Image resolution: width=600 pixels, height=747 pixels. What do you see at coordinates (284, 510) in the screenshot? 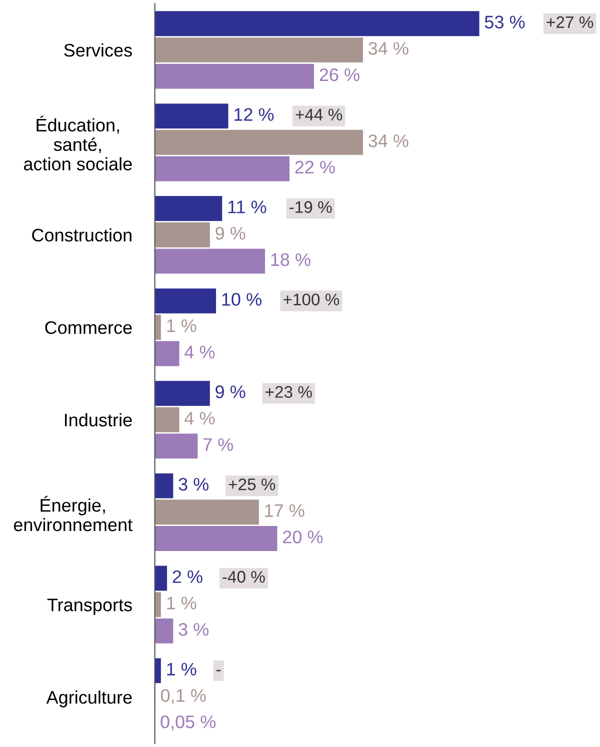
I see `data-label: 17 %` at bounding box center [284, 510].